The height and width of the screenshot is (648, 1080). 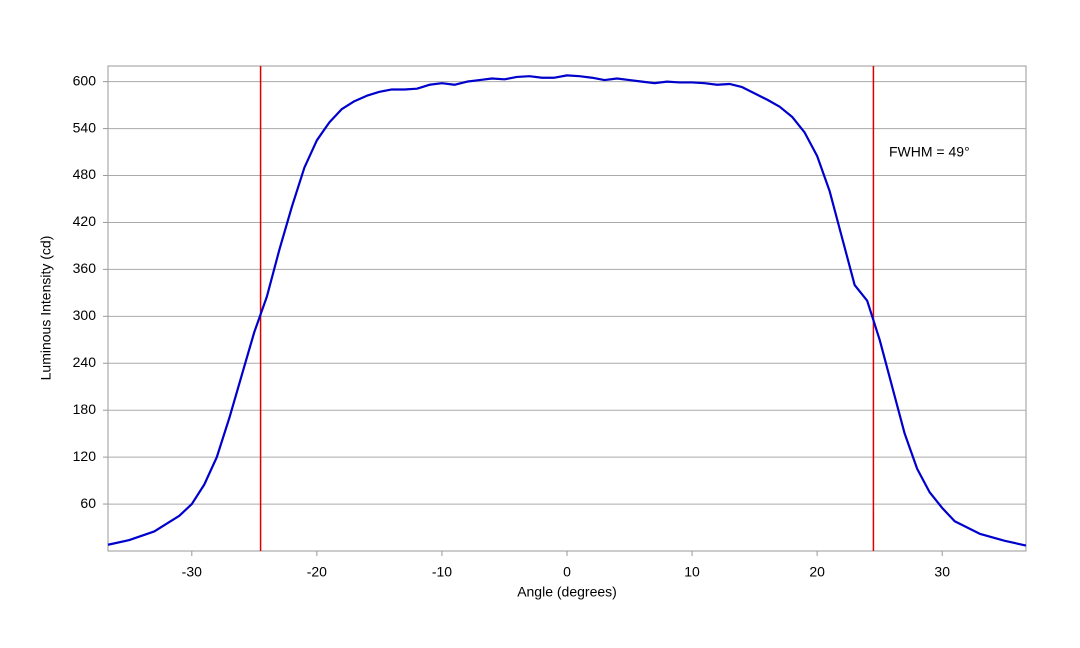 What do you see at coordinates (442, 572) in the screenshot?
I see `x-tick-label: -10` at bounding box center [442, 572].